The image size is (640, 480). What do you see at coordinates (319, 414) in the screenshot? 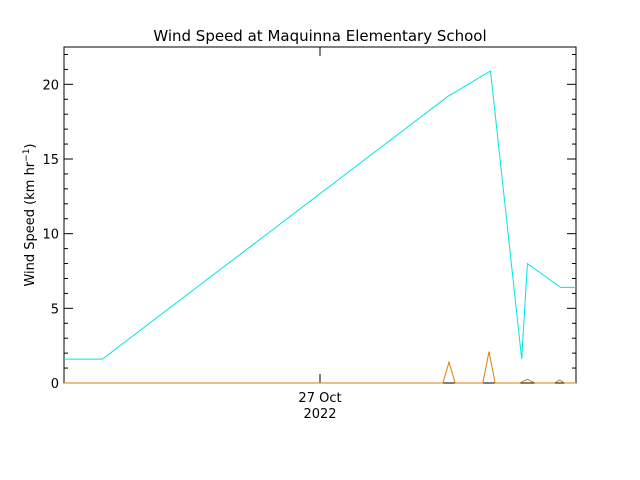
I see `x-tick-label-year: 2022` at bounding box center [319, 414].